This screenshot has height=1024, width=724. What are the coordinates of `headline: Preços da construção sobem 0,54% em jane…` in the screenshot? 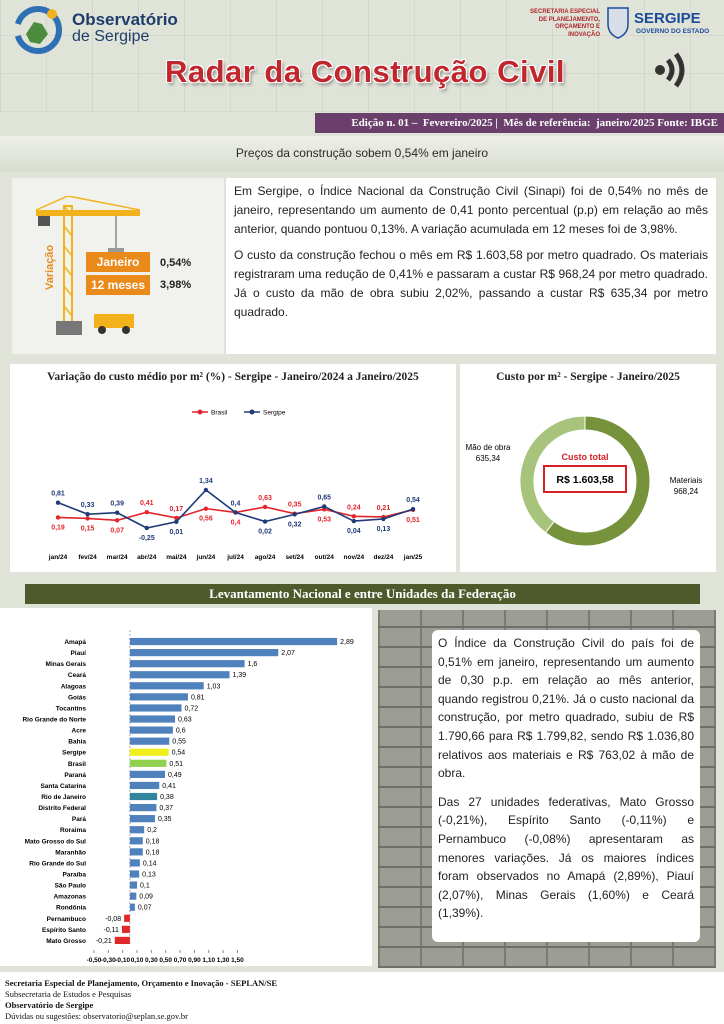 It's located at (362, 153).